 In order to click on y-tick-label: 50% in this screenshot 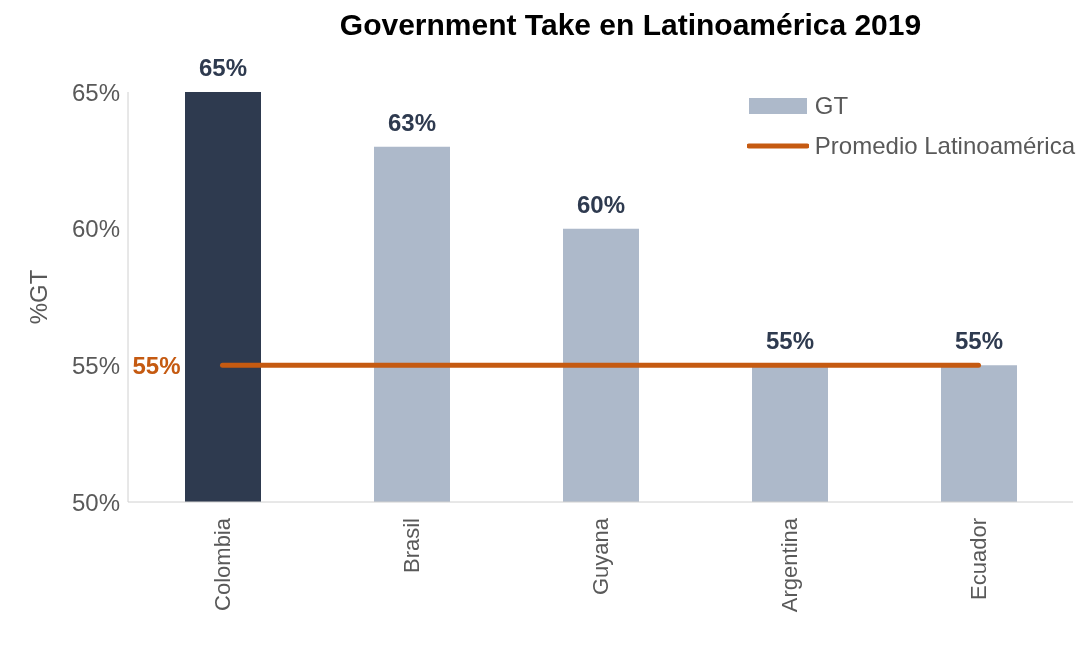, I will do `click(95, 502)`.